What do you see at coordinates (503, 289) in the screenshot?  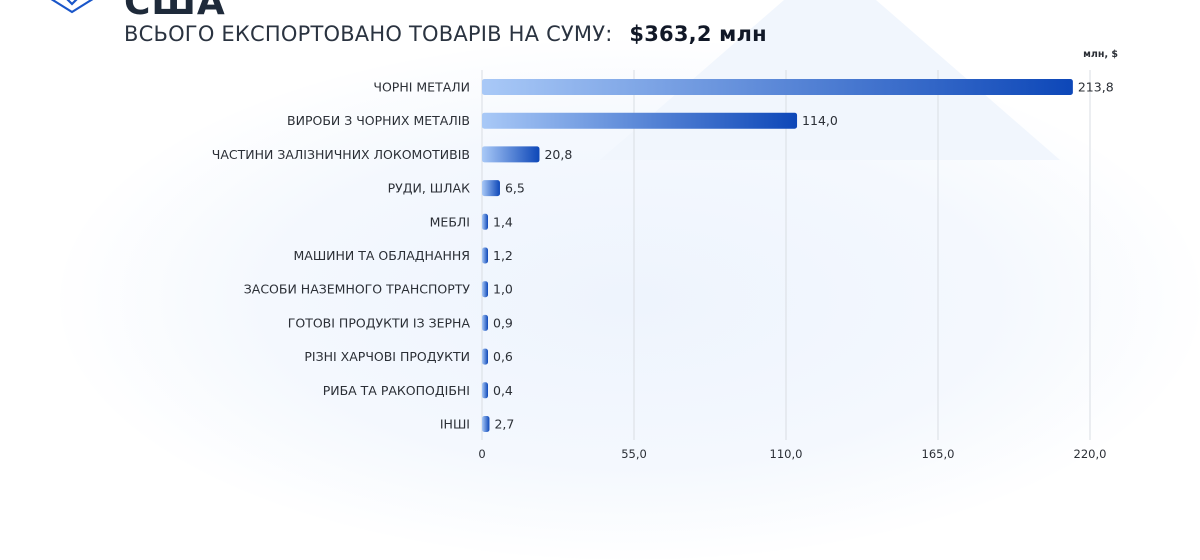 I see `value-label: 1,0` at bounding box center [503, 289].